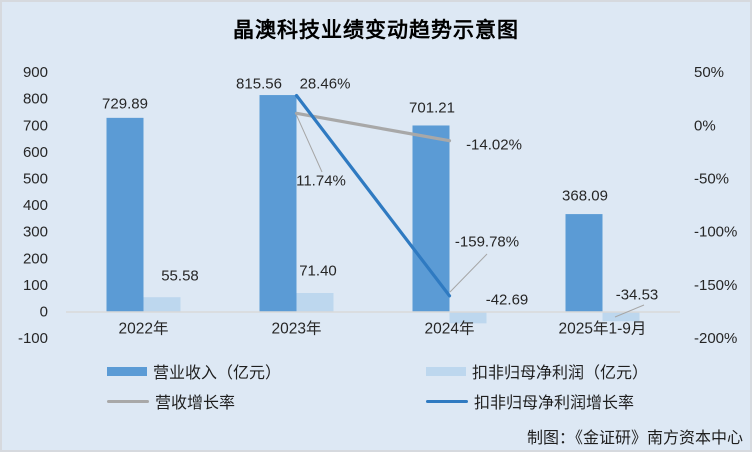 The height and width of the screenshot is (452, 752). Describe the element at coordinates (35, 285) in the screenshot. I see `left-axis-tick: 100` at that location.